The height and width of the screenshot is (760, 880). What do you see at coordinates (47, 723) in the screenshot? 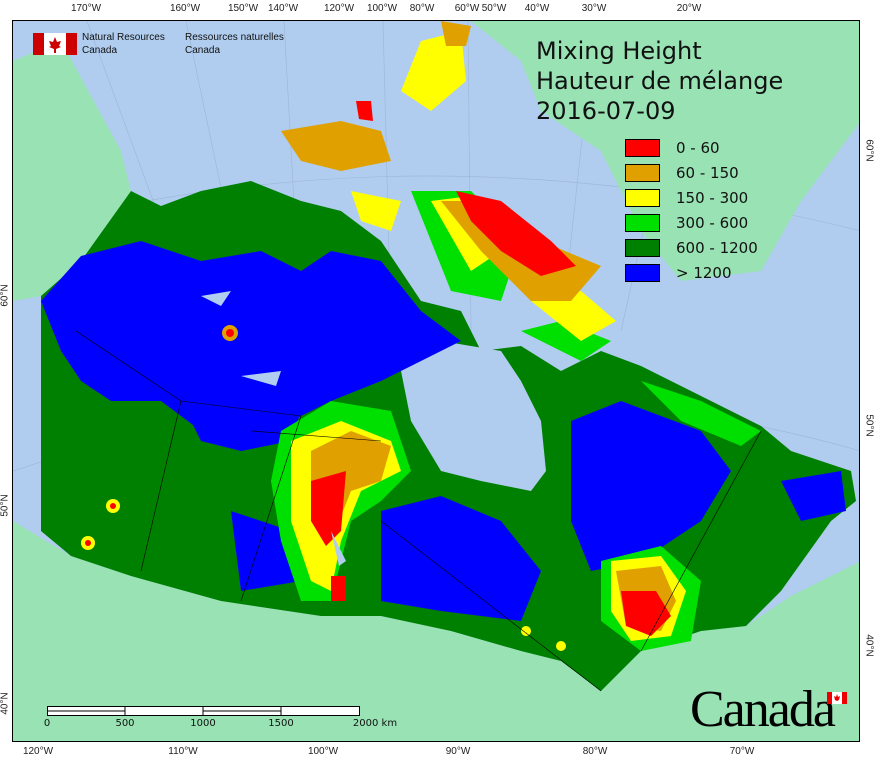
I see `scale-label: 0` at bounding box center [47, 723].